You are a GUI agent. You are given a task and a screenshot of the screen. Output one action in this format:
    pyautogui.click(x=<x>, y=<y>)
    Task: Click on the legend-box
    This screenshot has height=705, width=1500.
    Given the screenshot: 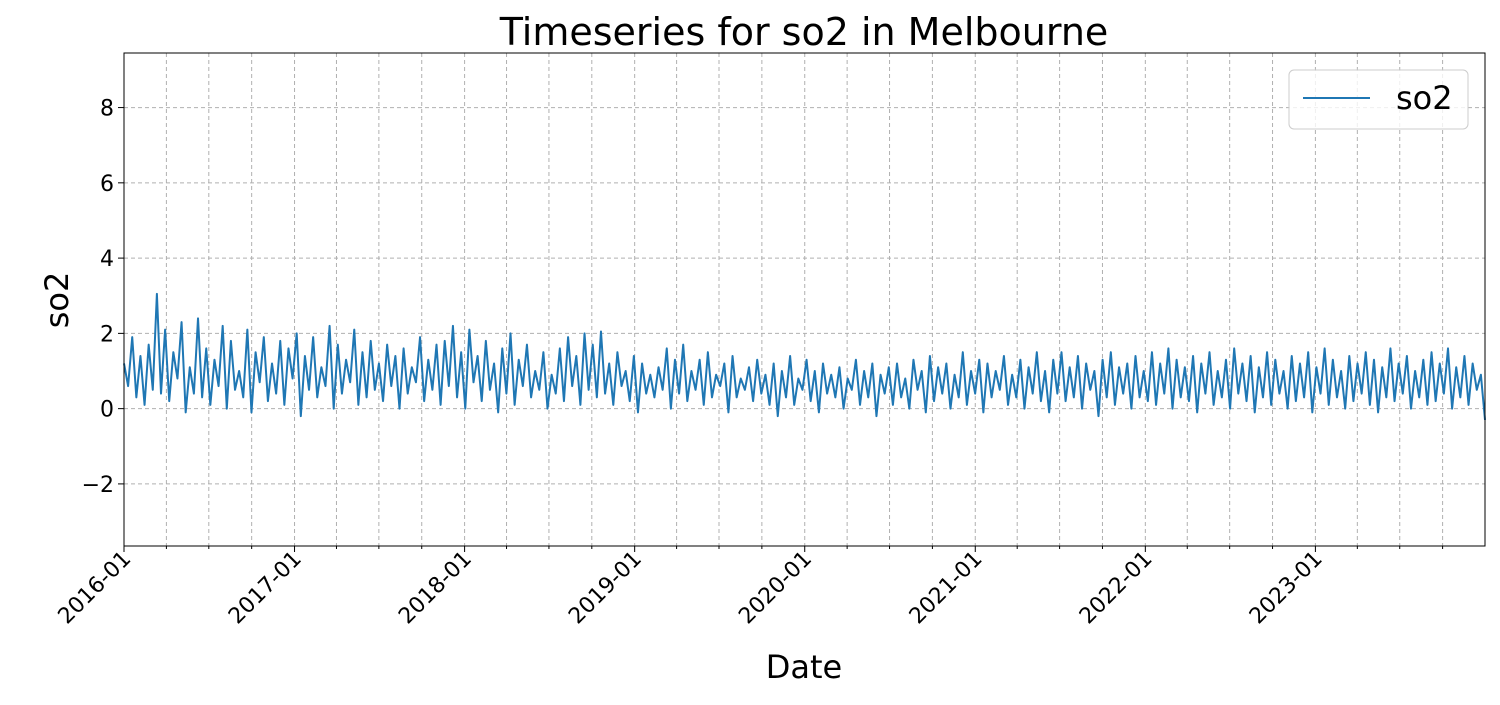 What is the action you would take?
    pyautogui.click(x=1378, y=99)
    